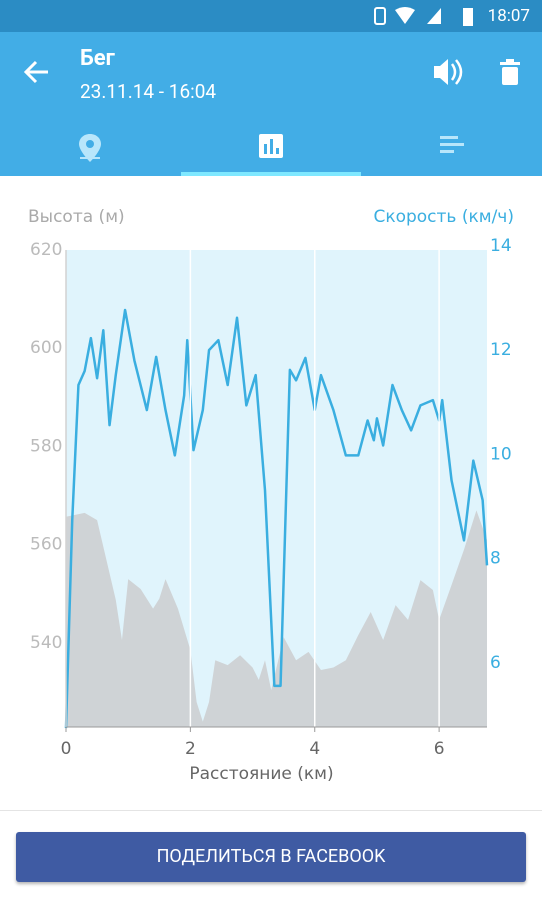 The height and width of the screenshot is (900, 542). I want to click on y-tick-label: 580, so click(46, 446).